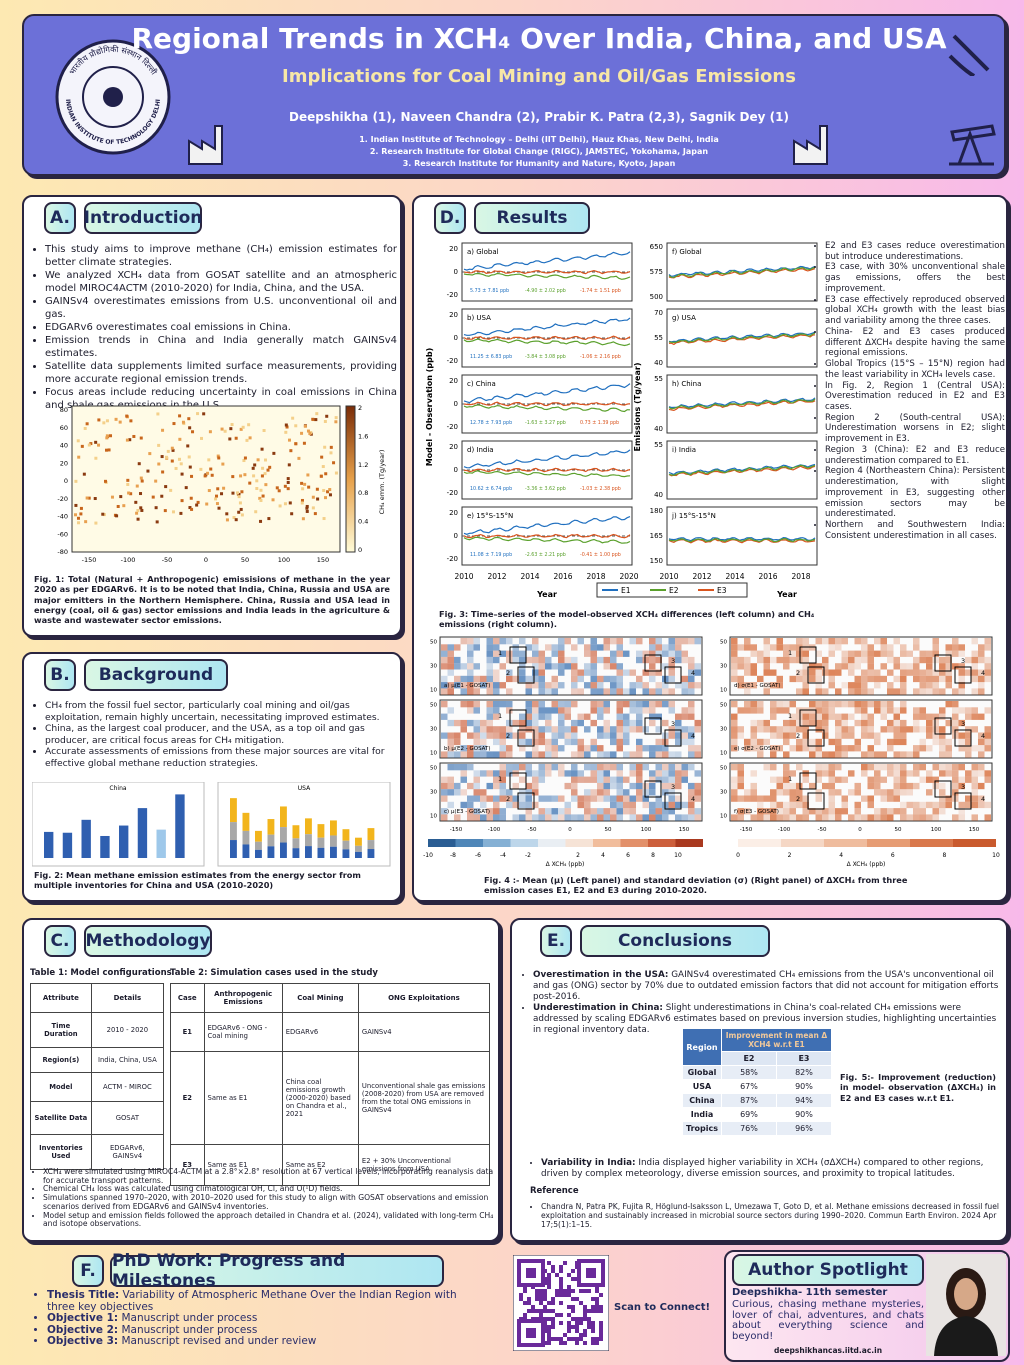 The height and width of the screenshot is (1365, 1024). I want to click on table-cell: 58%, so click(749, 1072).